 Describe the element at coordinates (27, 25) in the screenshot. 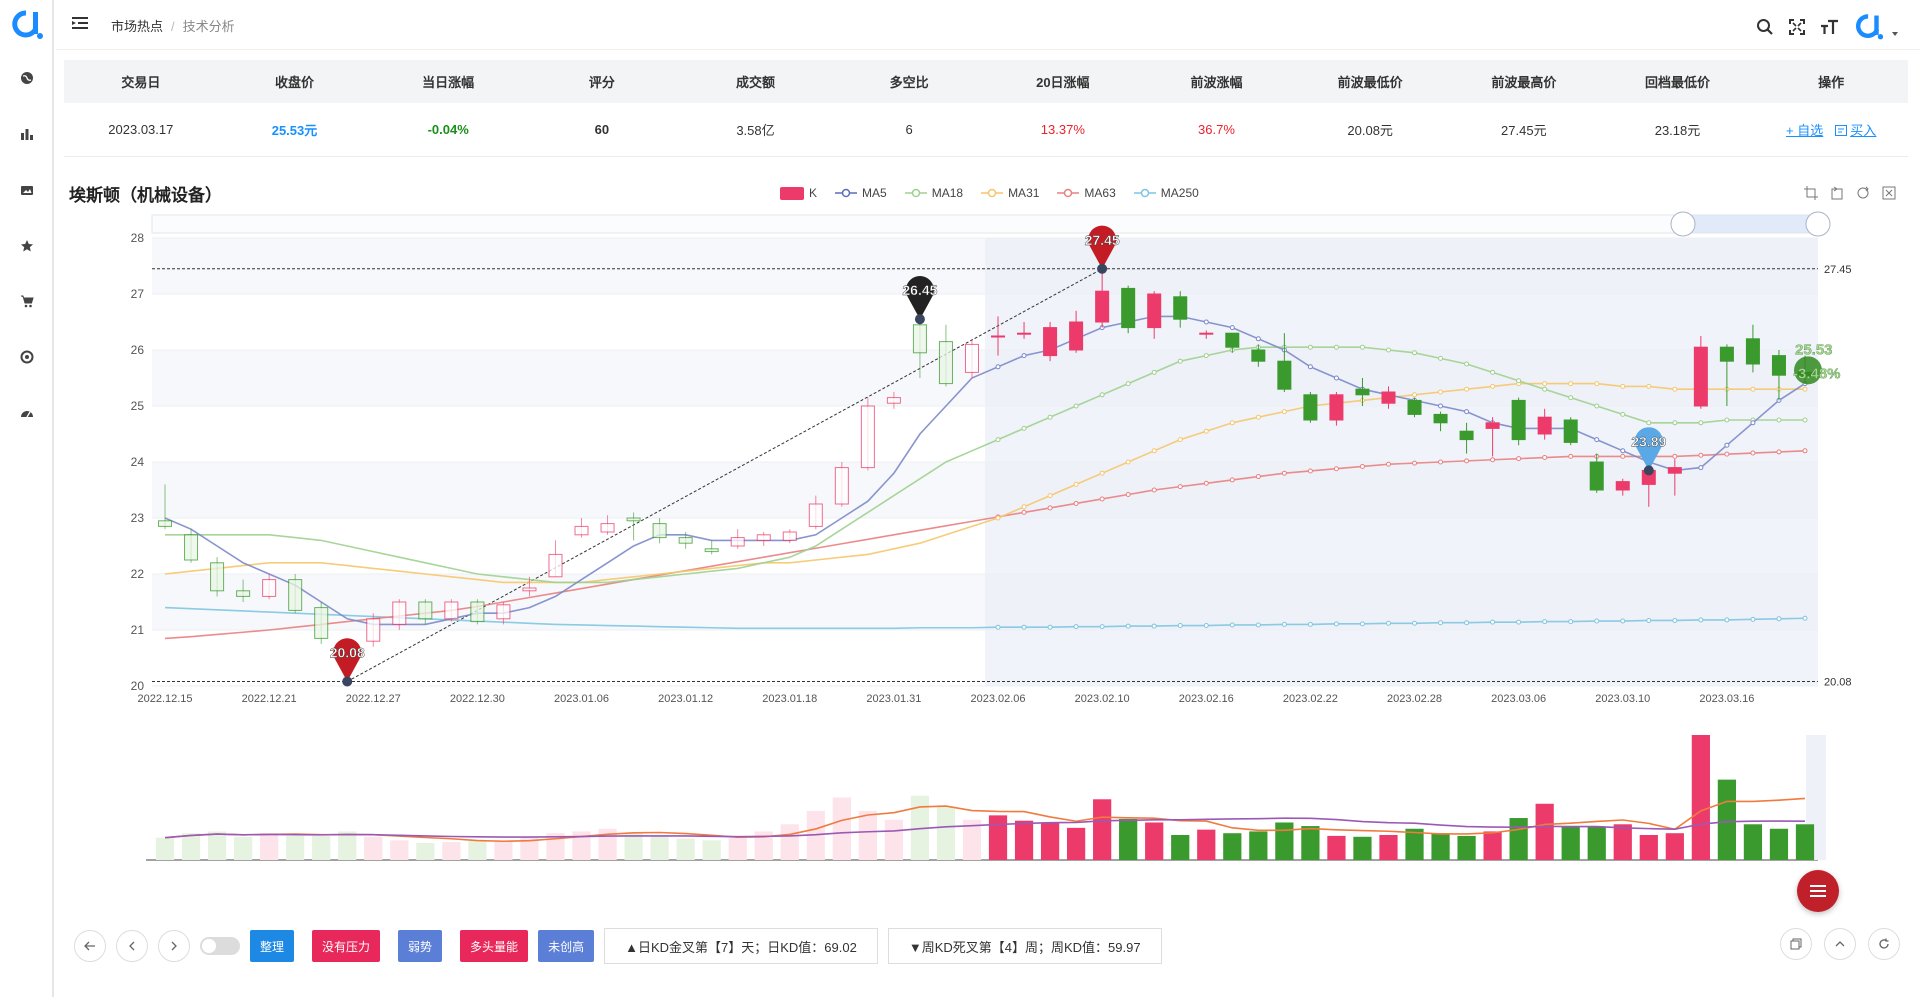

I see `app-logo` at that location.